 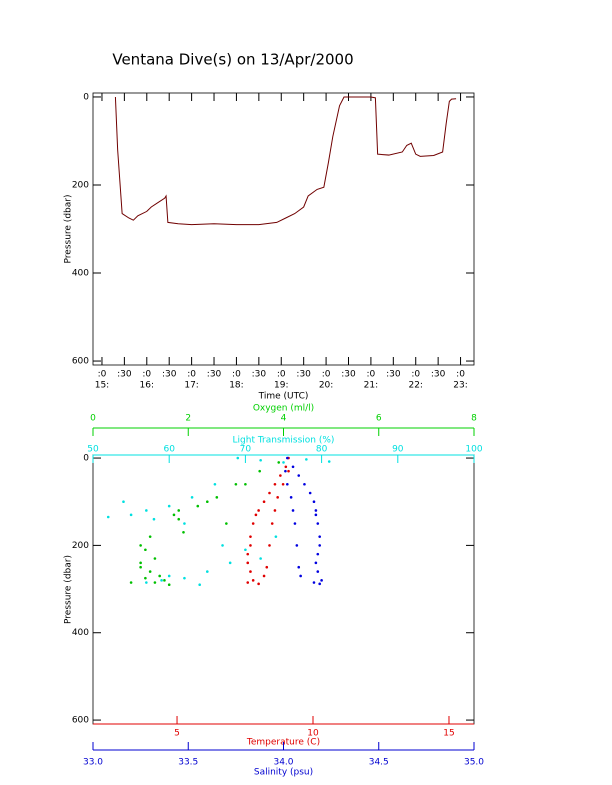 What do you see at coordinates (188, 419) in the screenshot?
I see `x-tick-label: 2` at bounding box center [188, 419].